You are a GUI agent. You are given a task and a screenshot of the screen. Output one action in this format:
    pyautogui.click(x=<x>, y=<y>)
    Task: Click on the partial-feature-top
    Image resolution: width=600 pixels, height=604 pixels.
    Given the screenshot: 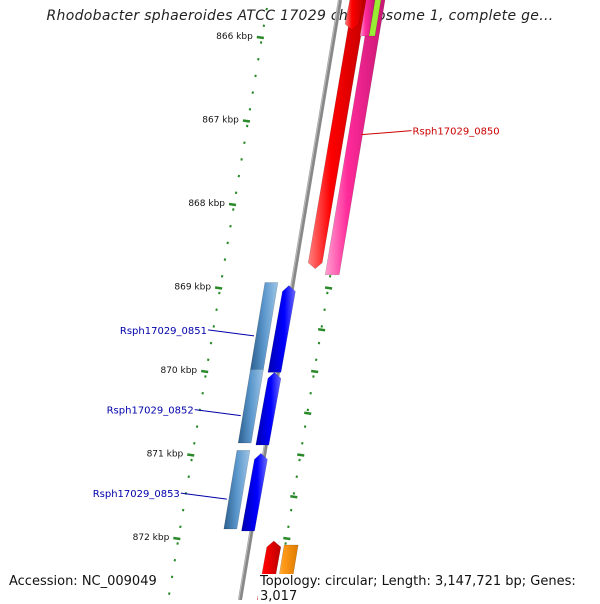 What is the action you would take?
    pyautogui.click(x=363, y=18)
    